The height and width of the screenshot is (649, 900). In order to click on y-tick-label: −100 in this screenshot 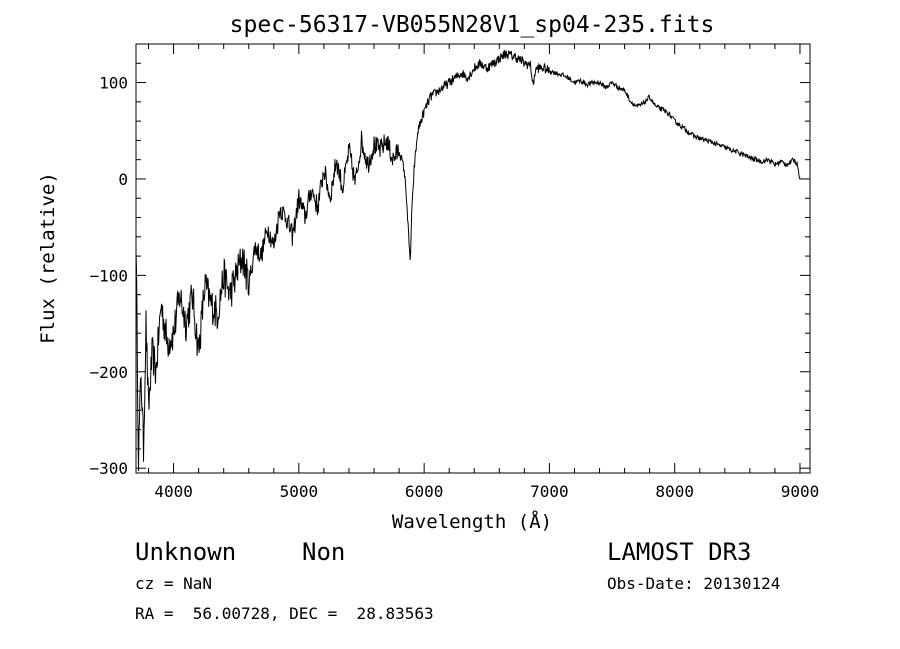, I will do `click(108, 275)`.